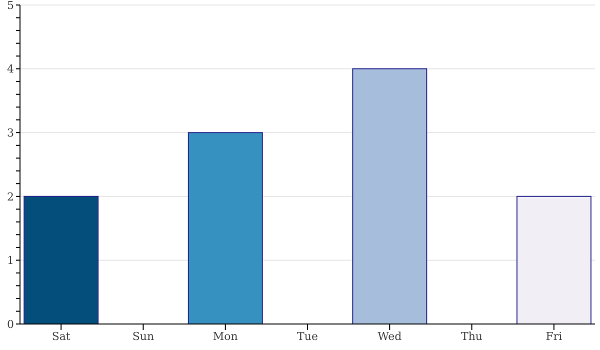  I want to click on y-tick-label: 5, so click(10, 6).